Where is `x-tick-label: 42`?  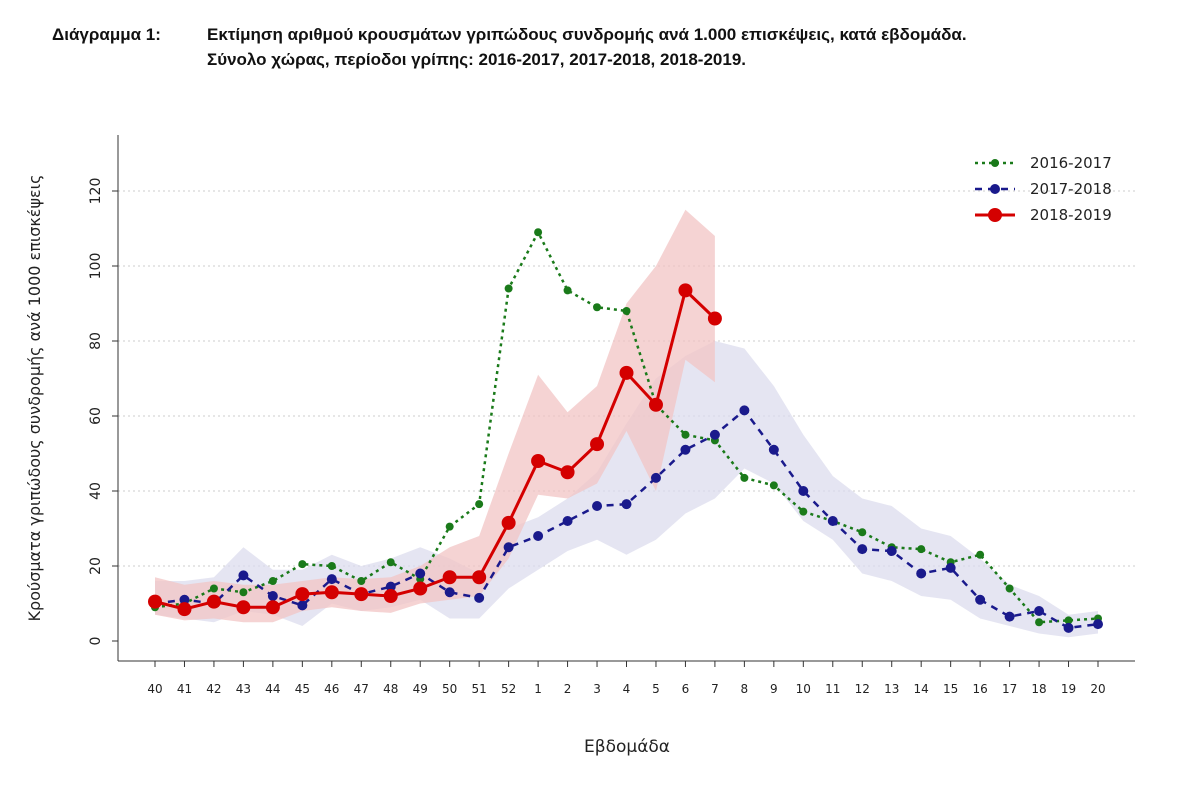 x-tick-label: 42 is located at coordinates (213, 689).